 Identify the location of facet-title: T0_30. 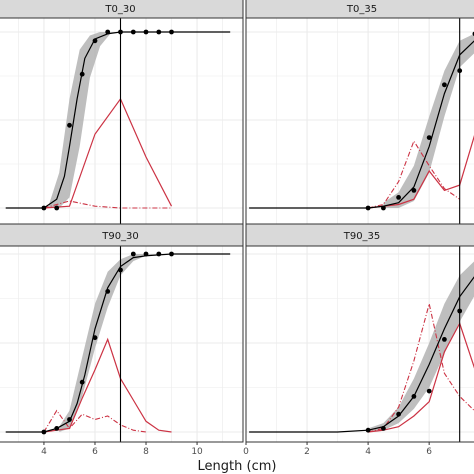
(119, 9).